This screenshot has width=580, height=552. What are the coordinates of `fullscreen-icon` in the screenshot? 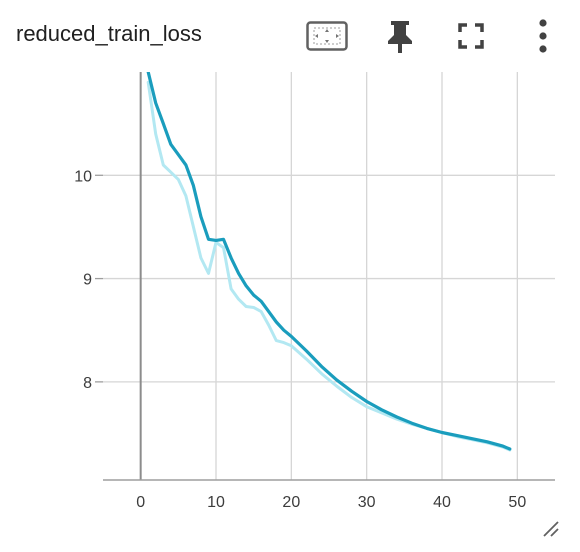 It's located at (471, 36).